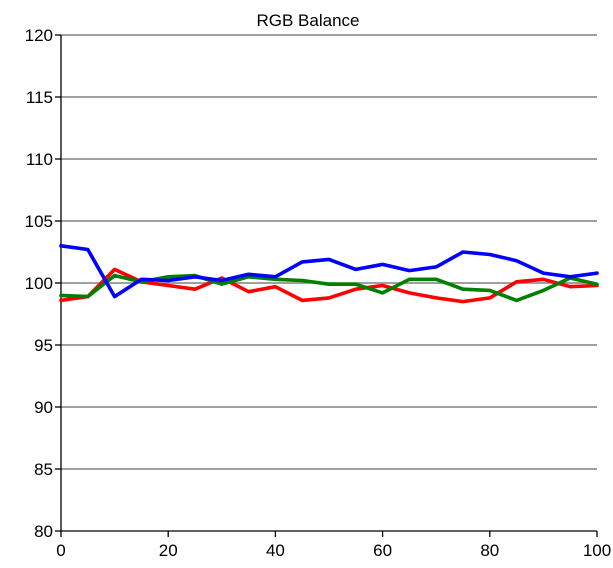  I want to click on y-tick-label: 120, so click(39, 35).